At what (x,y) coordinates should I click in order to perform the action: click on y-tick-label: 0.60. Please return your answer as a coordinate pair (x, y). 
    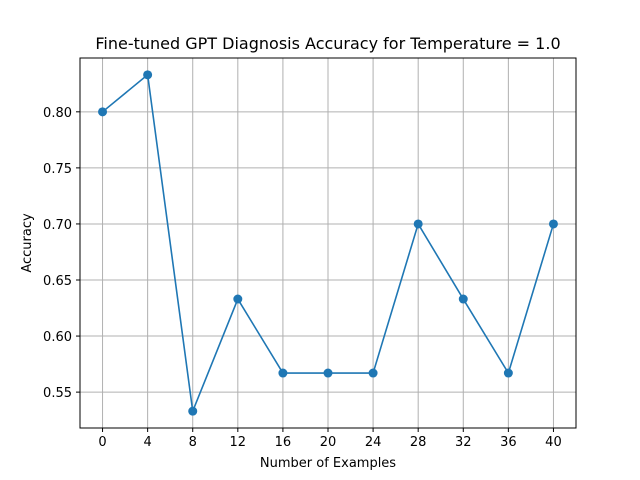
    Looking at the image, I should click on (57, 337).